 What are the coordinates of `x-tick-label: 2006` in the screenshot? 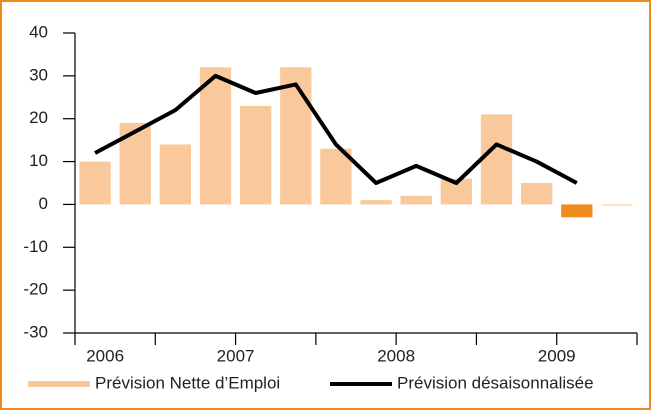 It's located at (105, 355).